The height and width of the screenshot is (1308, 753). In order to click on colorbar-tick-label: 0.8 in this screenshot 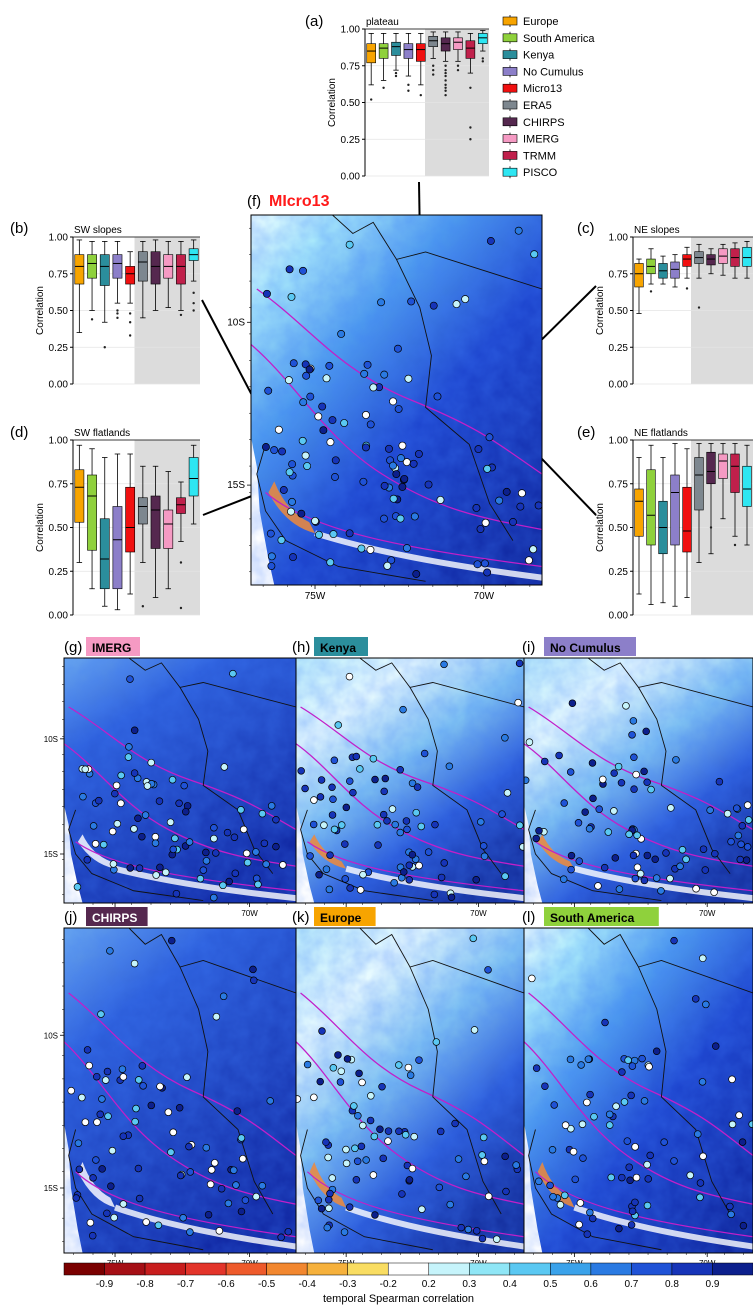, I will do `click(672, 1284)`.